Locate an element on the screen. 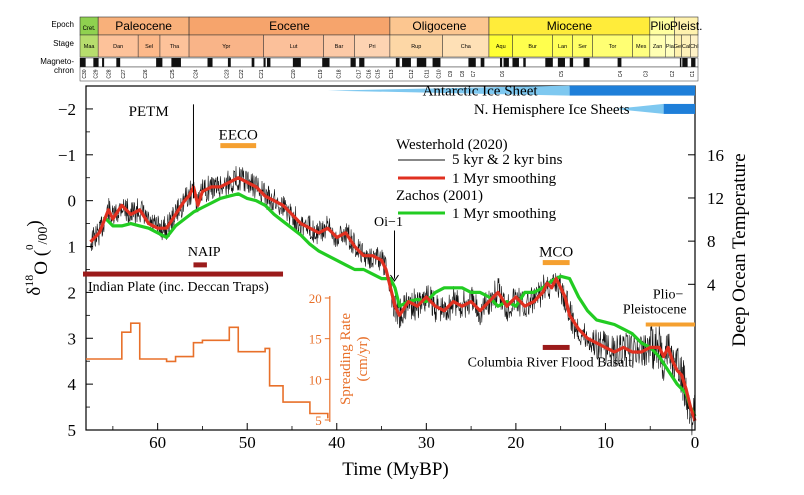 This screenshot has width=804, height=495. ice-sheet-label: Antarctic Ice Sheet is located at coordinates (481, 92).